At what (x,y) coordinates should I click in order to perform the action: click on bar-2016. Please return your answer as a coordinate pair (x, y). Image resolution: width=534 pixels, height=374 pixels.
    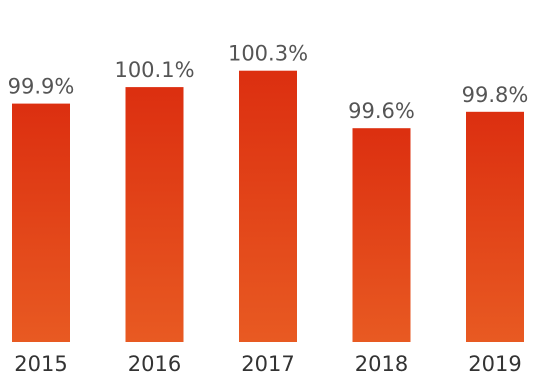
    Looking at the image, I should click on (154, 214).